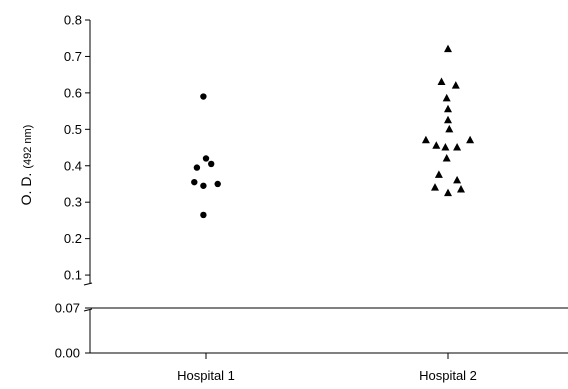 This screenshot has height=389, width=568. What do you see at coordinates (327, 368) in the screenshot?
I see `x-categories: Hospital 1 Hospital 2` at bounding box center [327, 368].